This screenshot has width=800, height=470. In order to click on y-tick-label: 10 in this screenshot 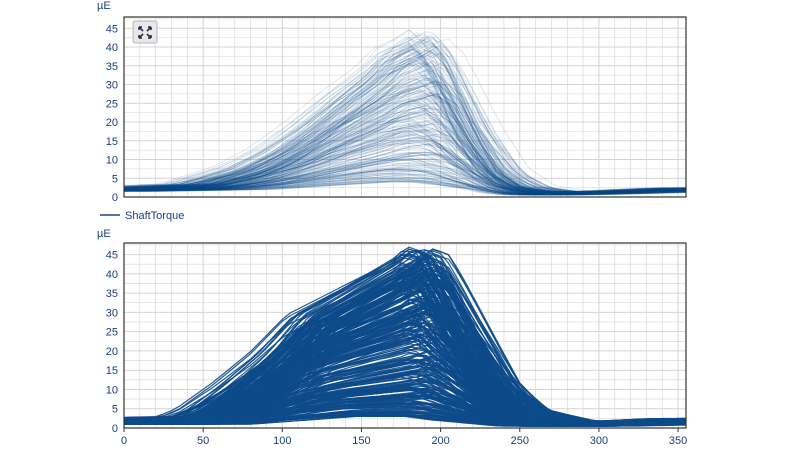, I will do `click(112, 161)`.